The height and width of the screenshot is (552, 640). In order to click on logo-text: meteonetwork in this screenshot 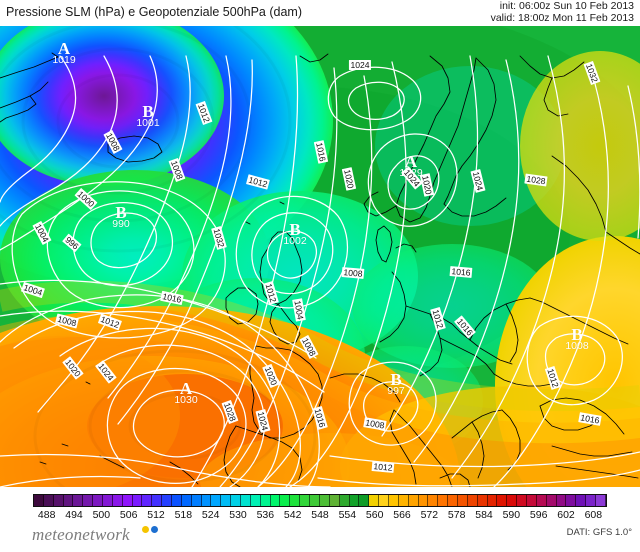, I will do `click(81, 534)`.